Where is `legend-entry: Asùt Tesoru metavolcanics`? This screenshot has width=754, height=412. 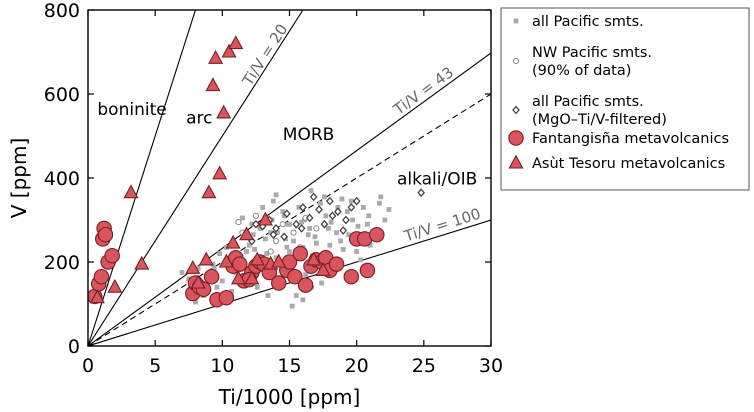 legend-entry: Asùt Tesoru metavolcanics is located at coordinates (616, 163).